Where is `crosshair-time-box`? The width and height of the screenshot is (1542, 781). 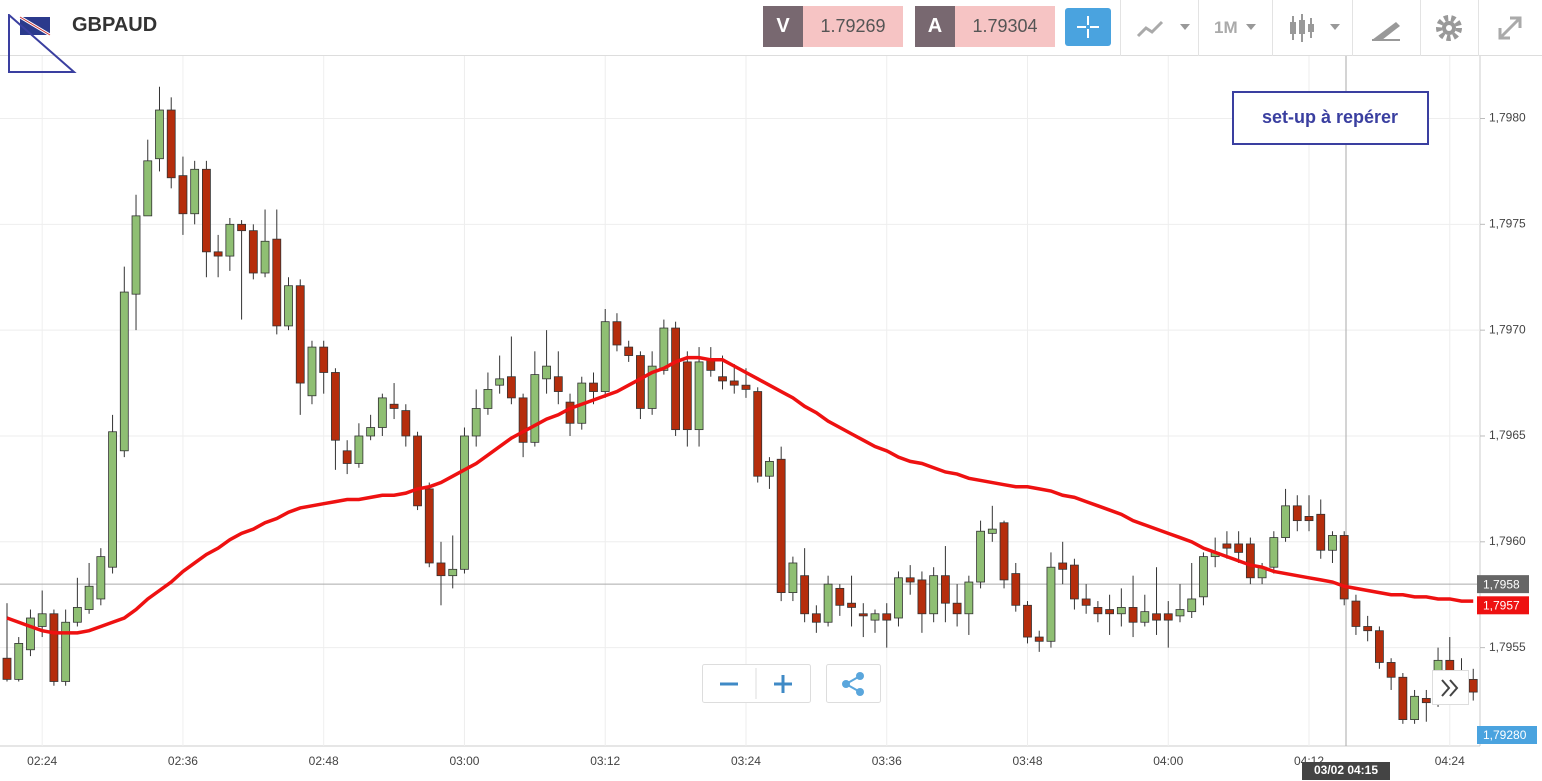 crosshair-time-box is located at coordinates (1346, 771).